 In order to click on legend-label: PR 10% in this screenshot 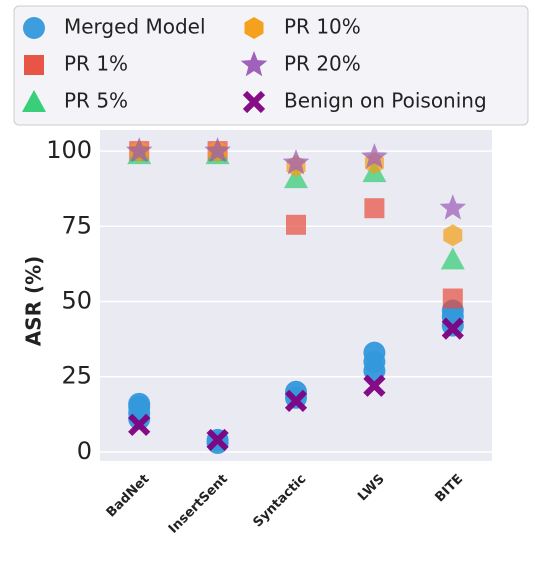, I will do `click(322, 27)`.